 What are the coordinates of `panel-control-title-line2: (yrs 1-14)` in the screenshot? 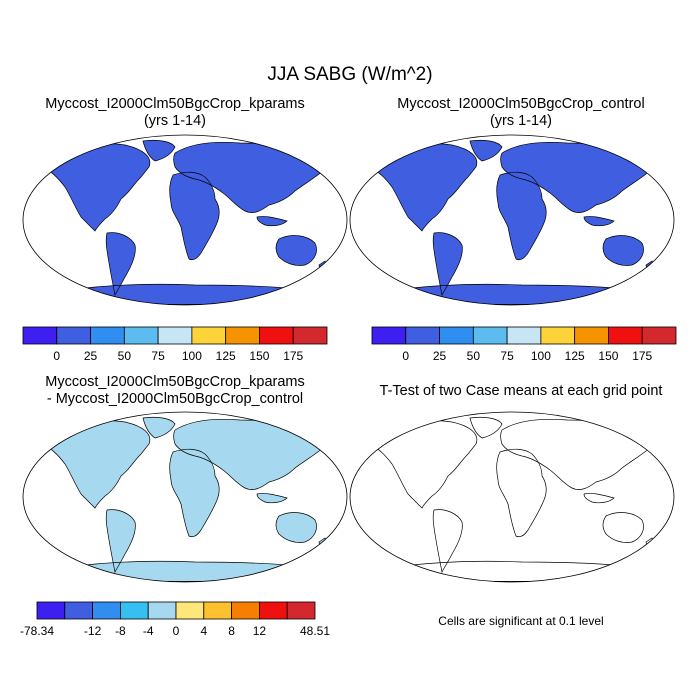 It's located at (521, 121).